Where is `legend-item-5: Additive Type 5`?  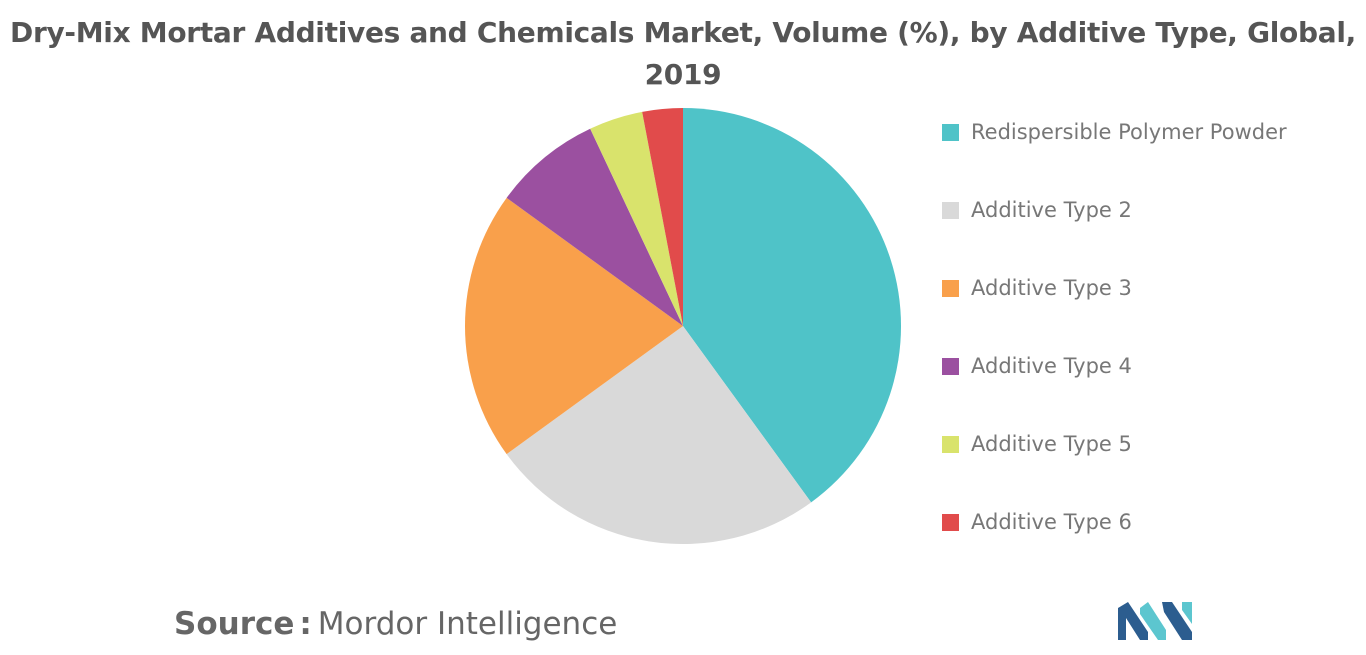
legend-item-5: Additive Type 5 is located at coordinates (1037, 444).